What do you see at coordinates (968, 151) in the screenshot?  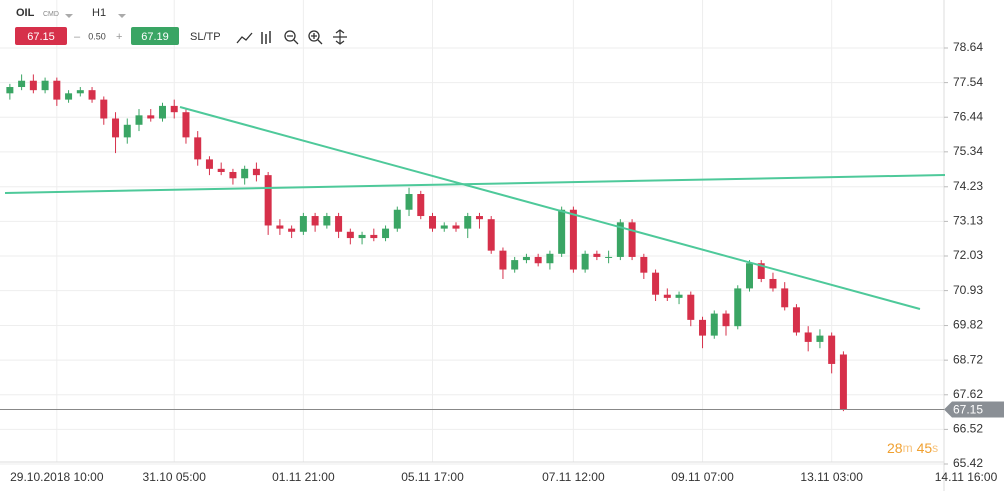 I see `y-tick-label: 75.34` at bounding box center [968, 151].